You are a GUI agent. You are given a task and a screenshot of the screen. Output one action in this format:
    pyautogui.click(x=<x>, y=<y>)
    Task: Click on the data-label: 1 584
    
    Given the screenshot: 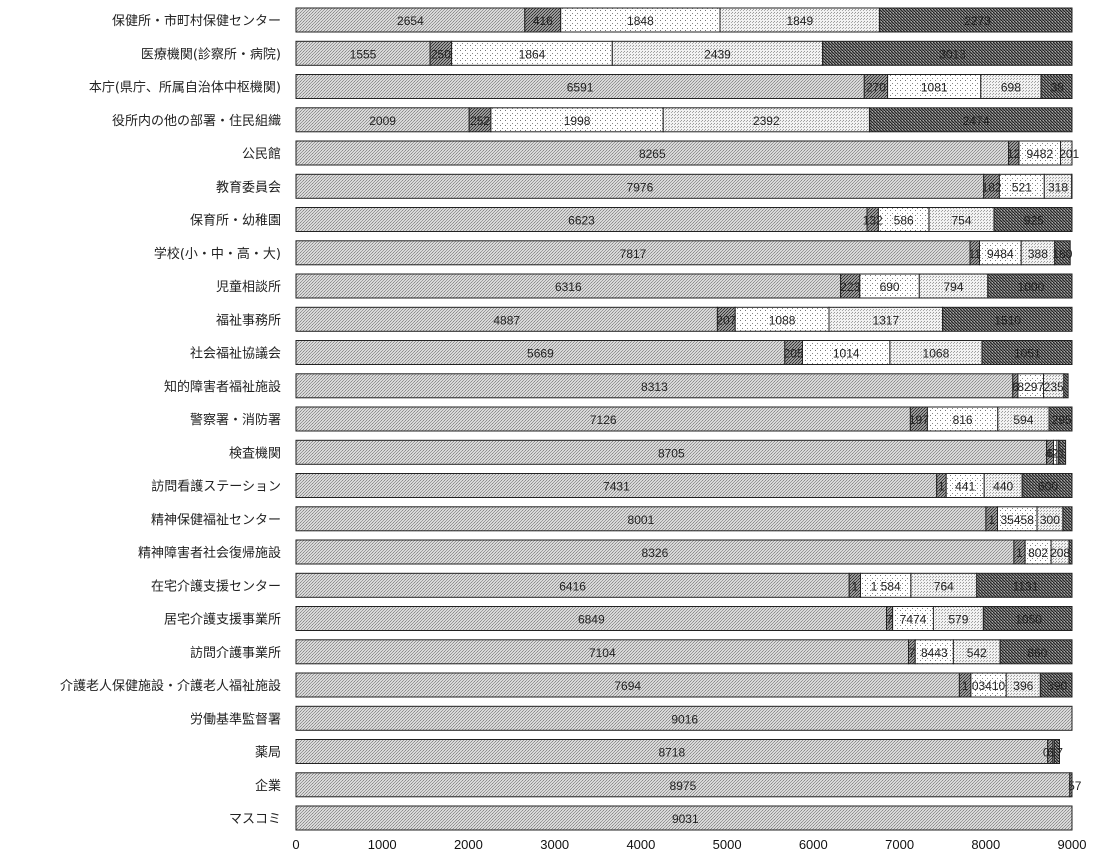 What is the action you would take?
    pyautogui.click(x=886, y=586)
    